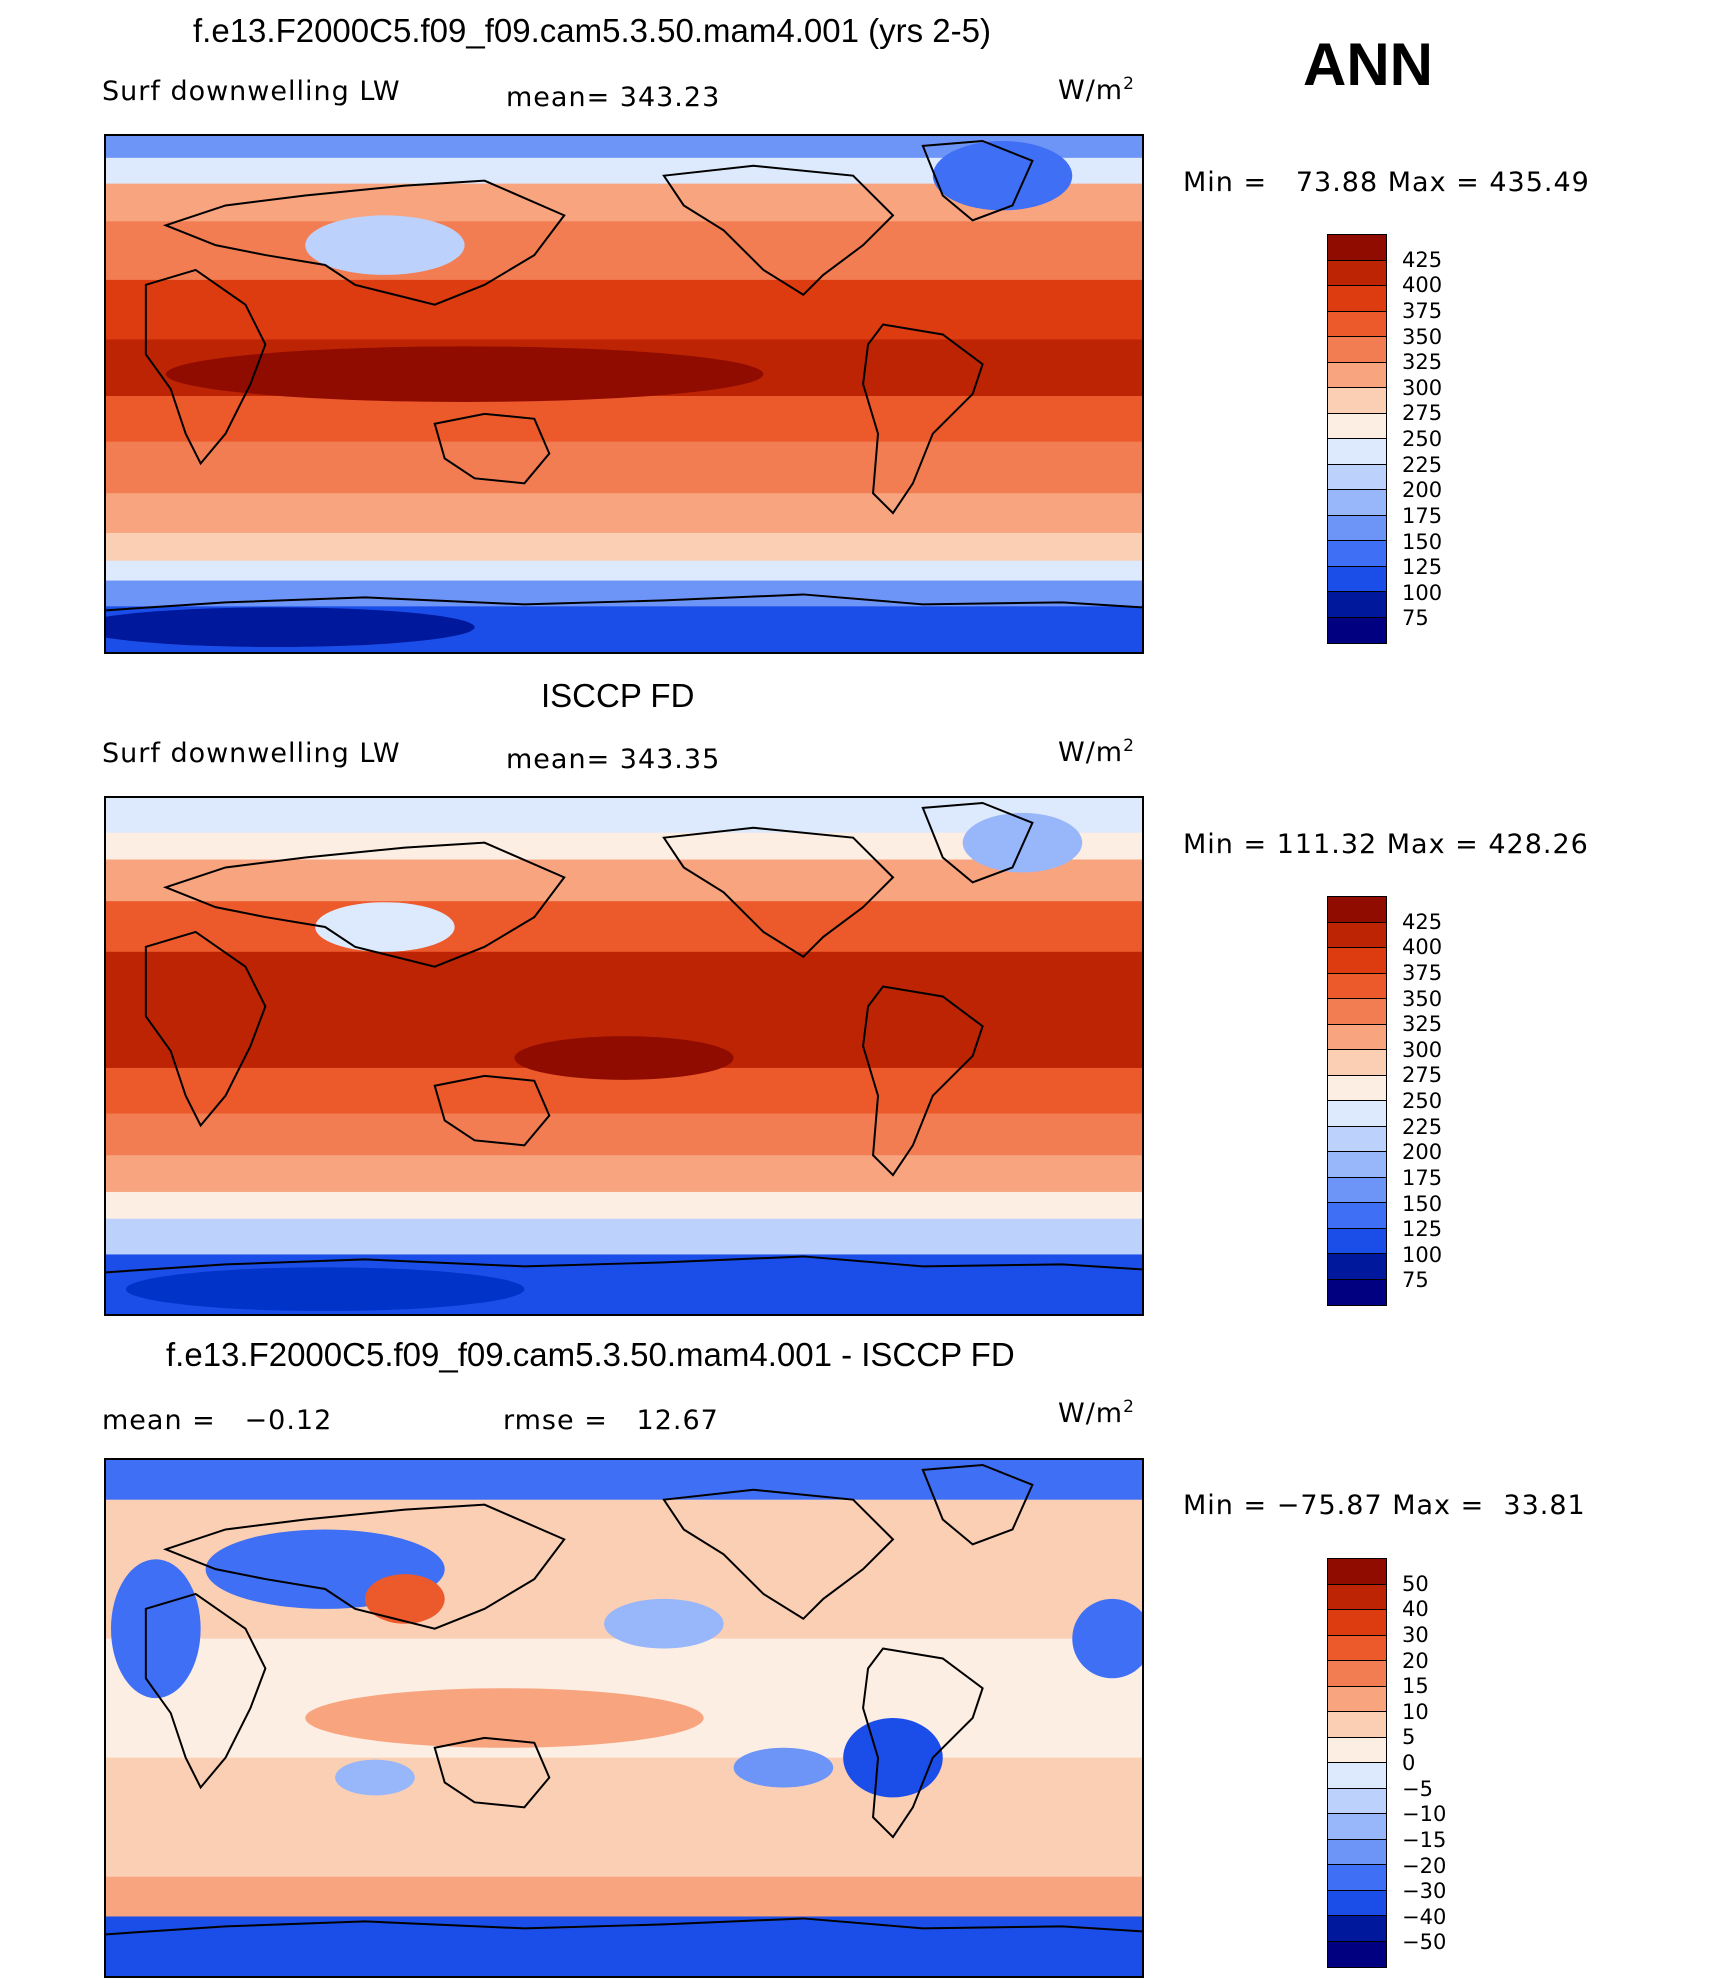 The height and width of the screenshot is (1985, 1710). Describe the element at coordinates (624, 928) in the screenshot. I see `p2-band-north-sub` at that location.